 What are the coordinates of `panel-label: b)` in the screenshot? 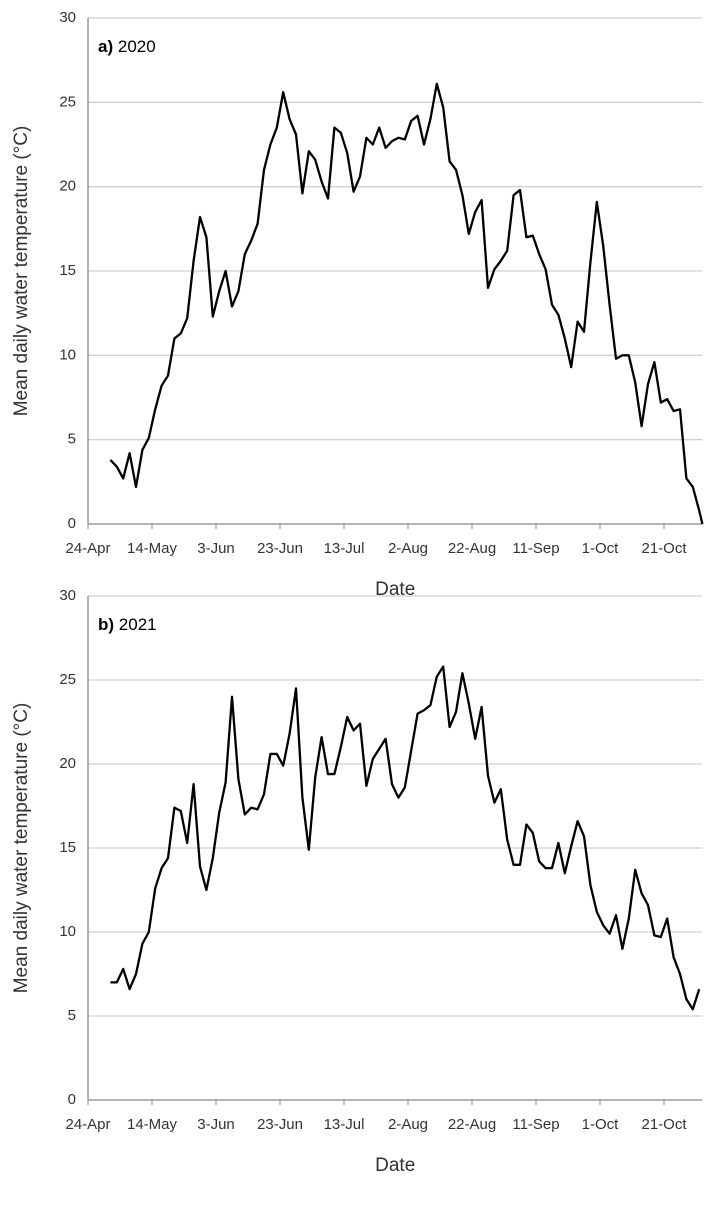 It's located at (106, 624).